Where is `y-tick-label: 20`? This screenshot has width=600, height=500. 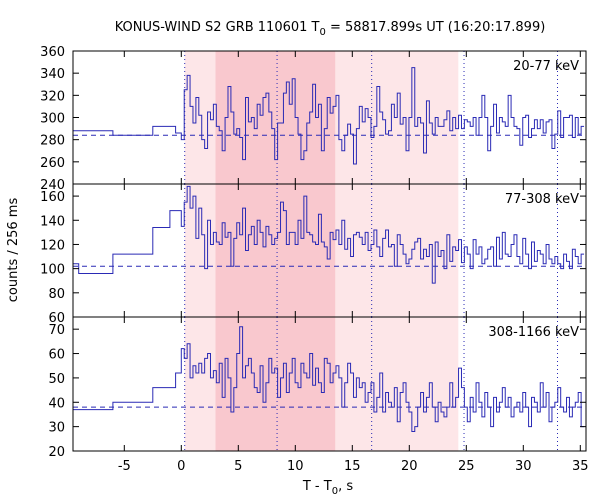 y-tick-label: 20 is located at coordinates (56, 452).